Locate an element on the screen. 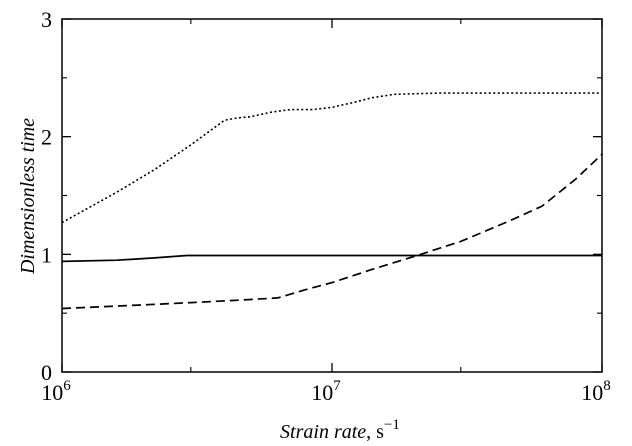 The width and height of the screenshot is (632, 446). series-line-solid is located at coordinates (332, 259).